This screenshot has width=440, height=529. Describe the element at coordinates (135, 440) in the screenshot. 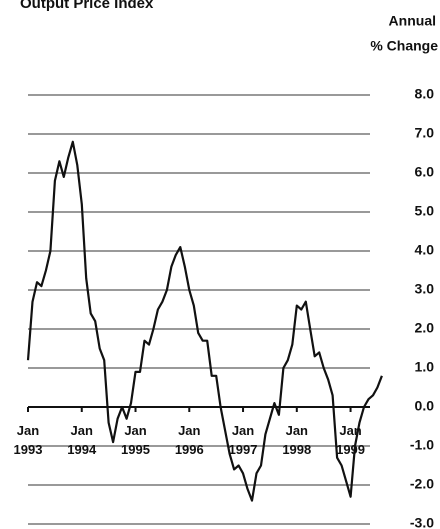

I see `x-tick-label: Jan 1995` at that location.